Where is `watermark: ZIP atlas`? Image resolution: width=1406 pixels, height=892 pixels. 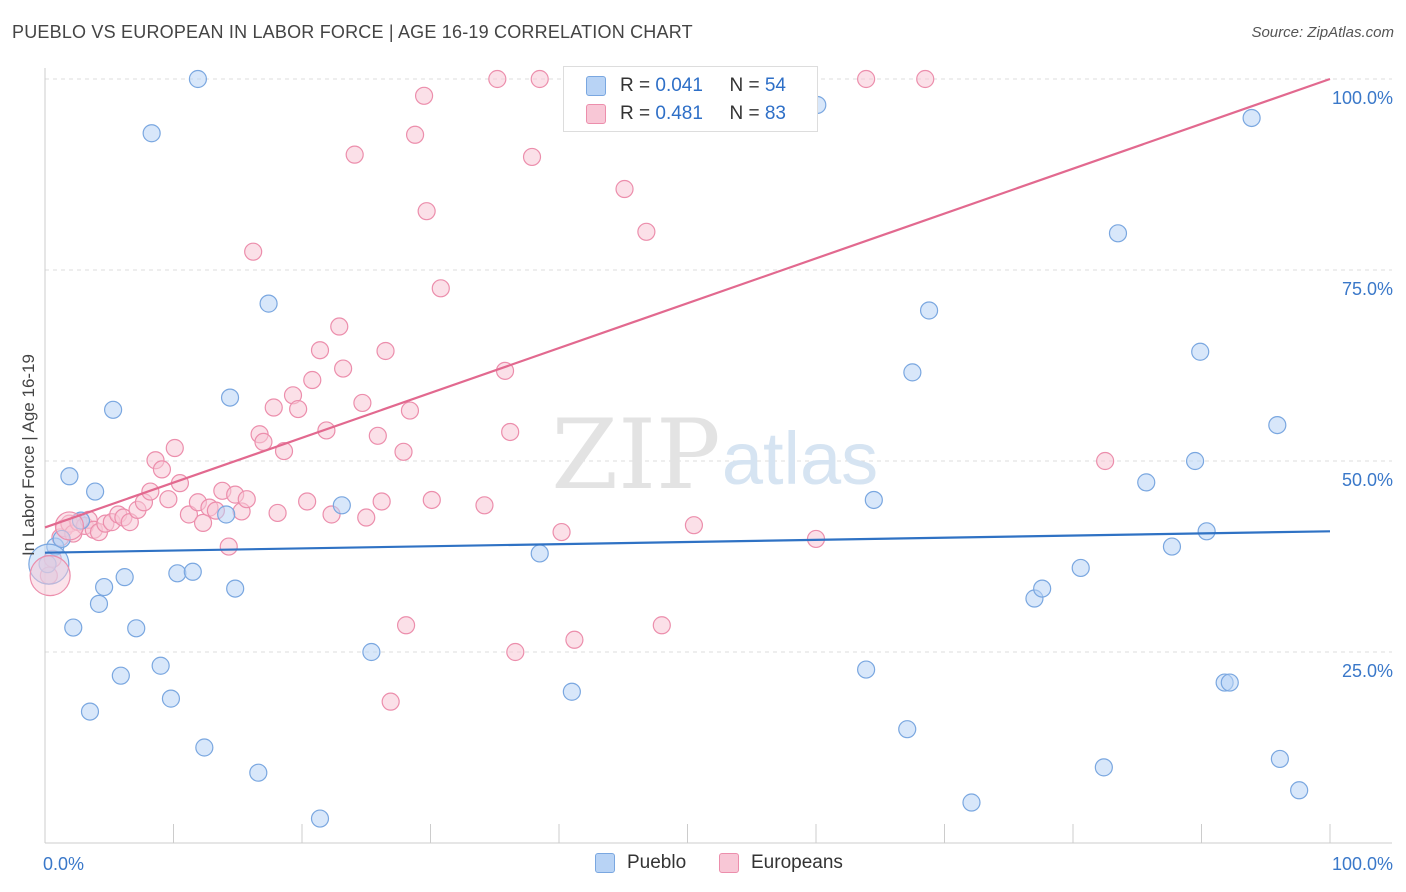 watermark: ZIP atlas is located at coordinates (714, 455).